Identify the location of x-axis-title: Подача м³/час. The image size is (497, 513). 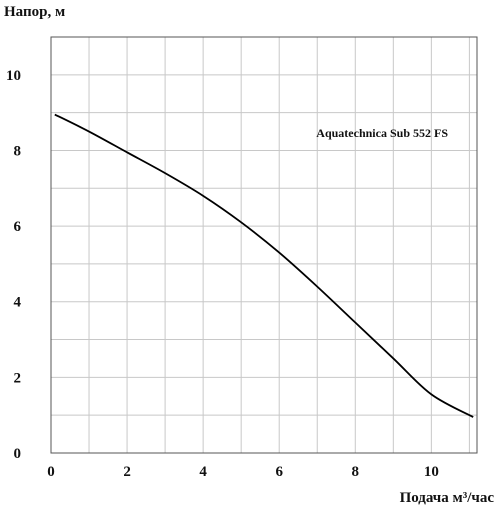
(447, 498).